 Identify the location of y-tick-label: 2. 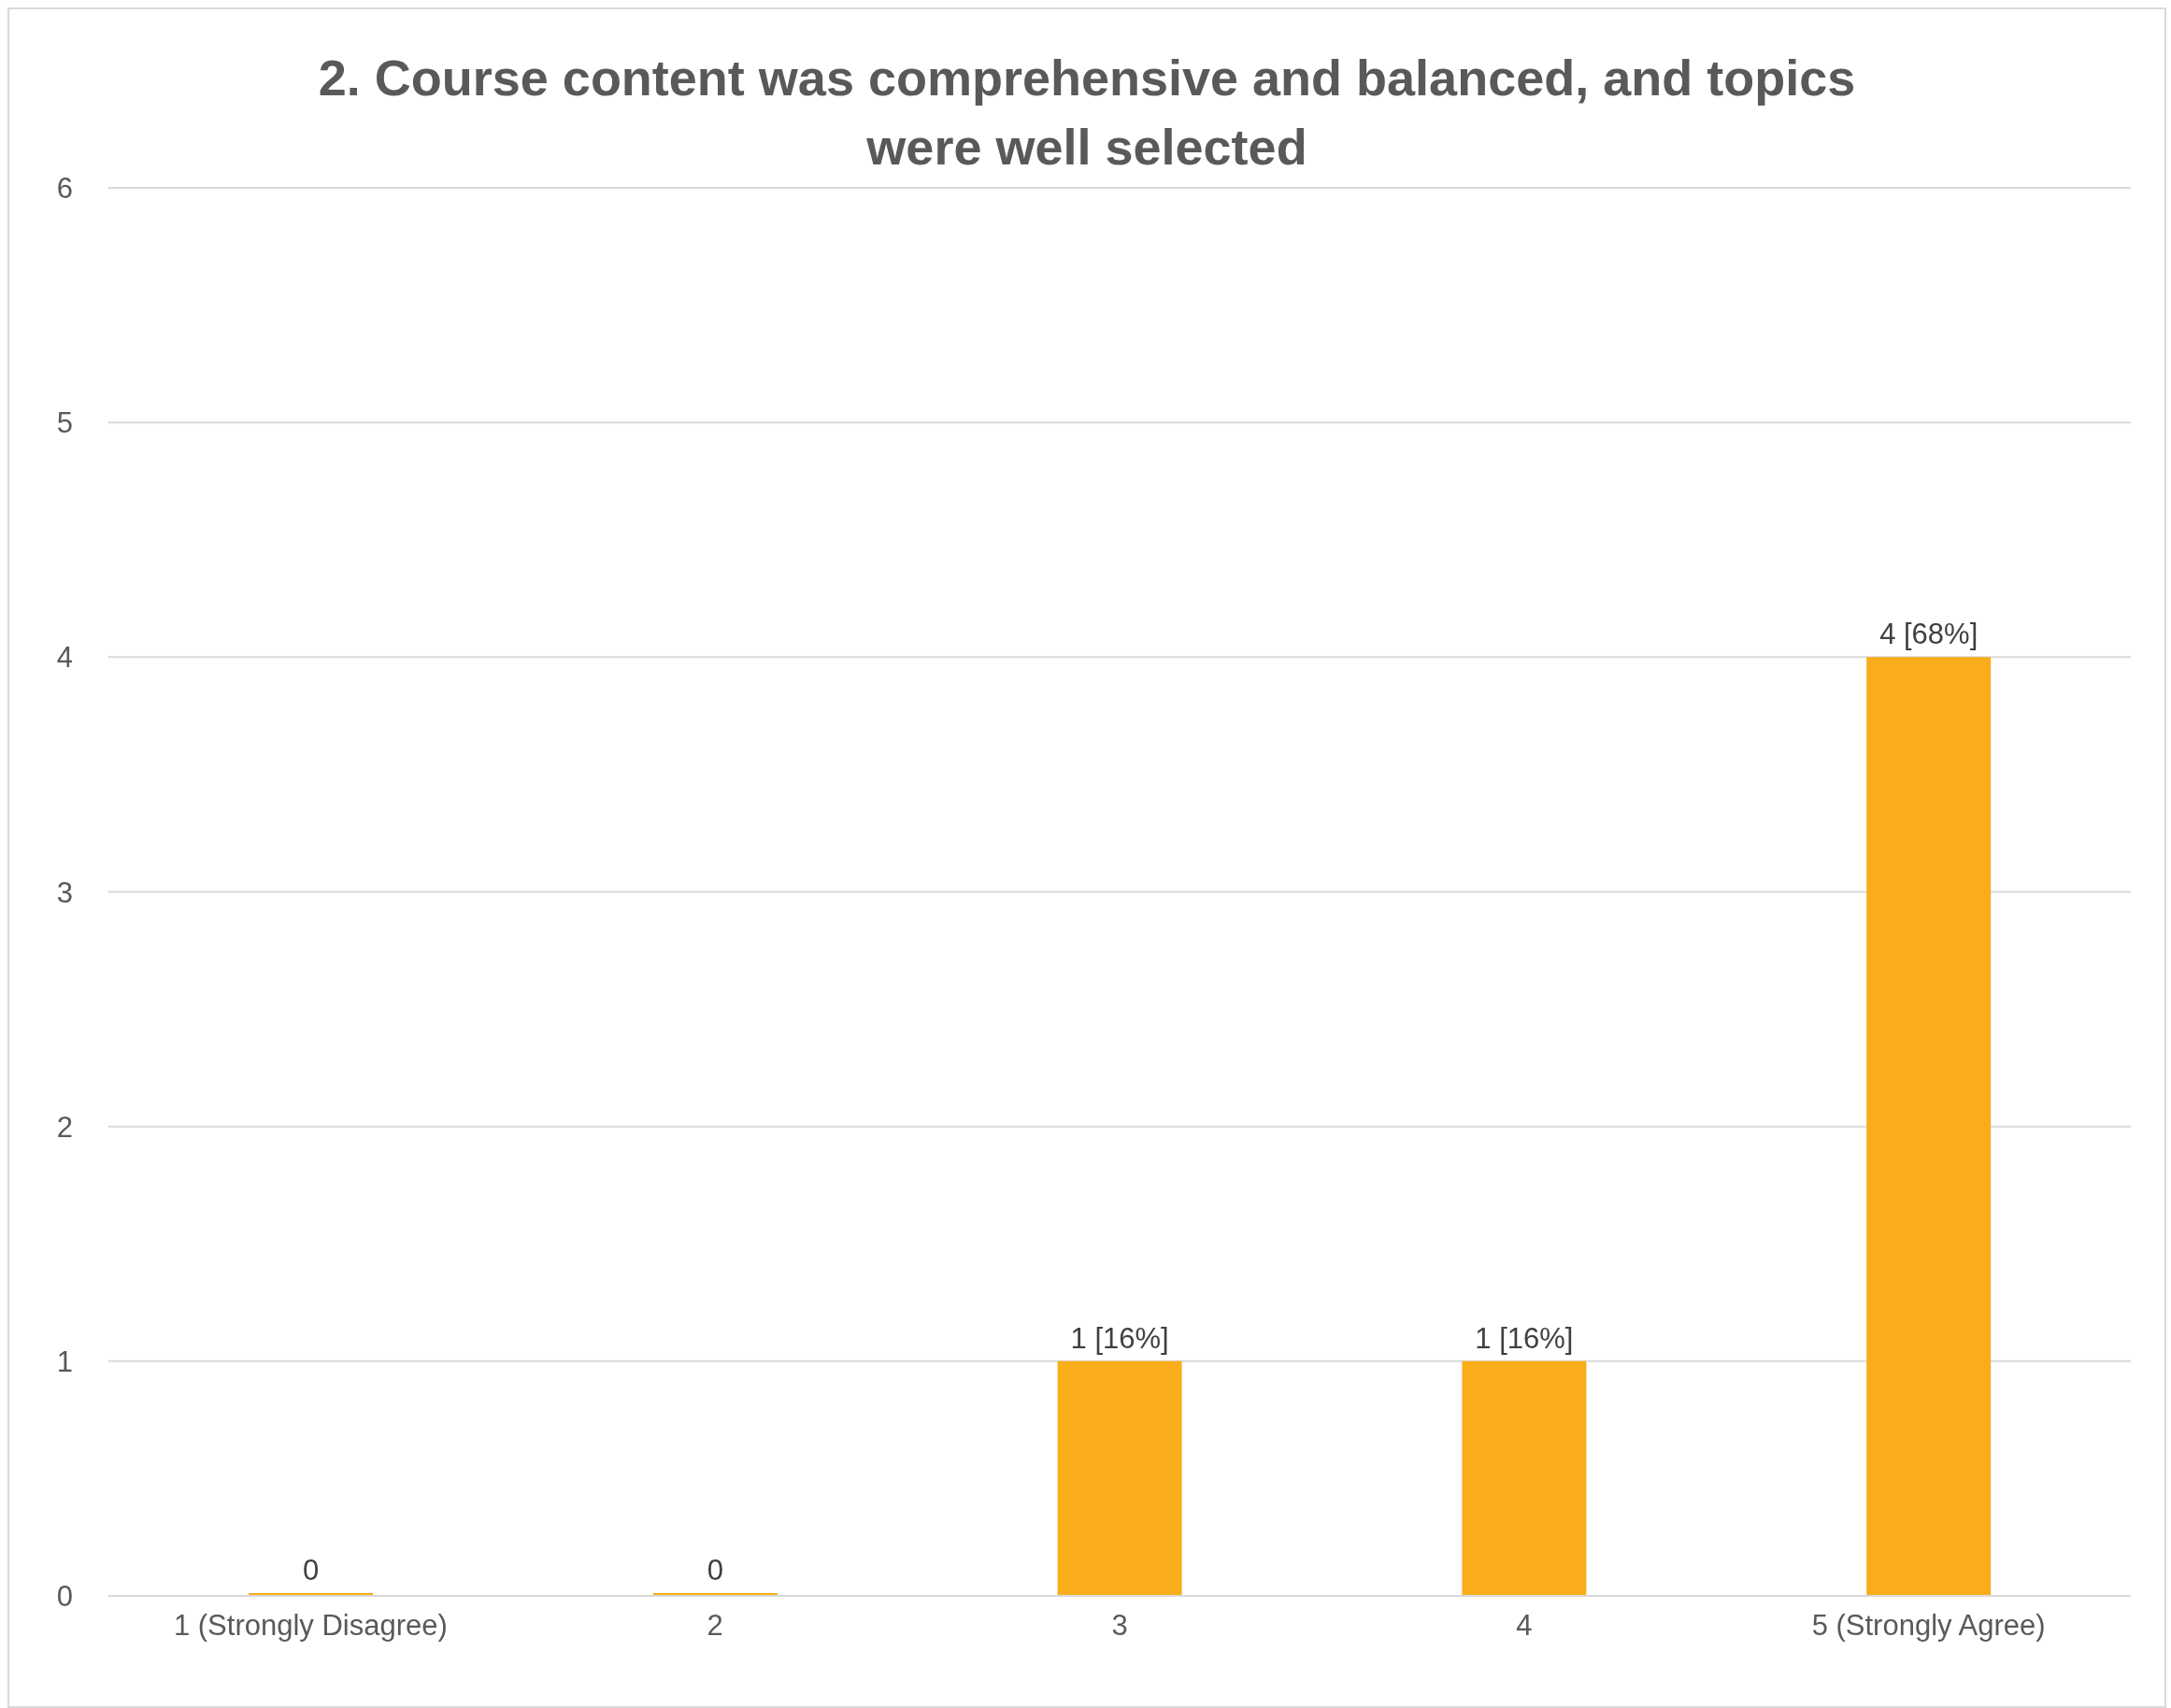
(64, 1127).